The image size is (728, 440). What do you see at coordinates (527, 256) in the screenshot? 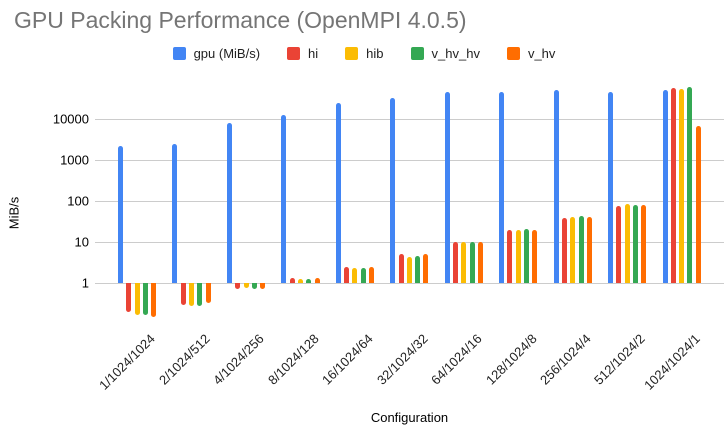
I see `bar-v-hv-hv-128/1024/8` at bounding box center [527, 256].